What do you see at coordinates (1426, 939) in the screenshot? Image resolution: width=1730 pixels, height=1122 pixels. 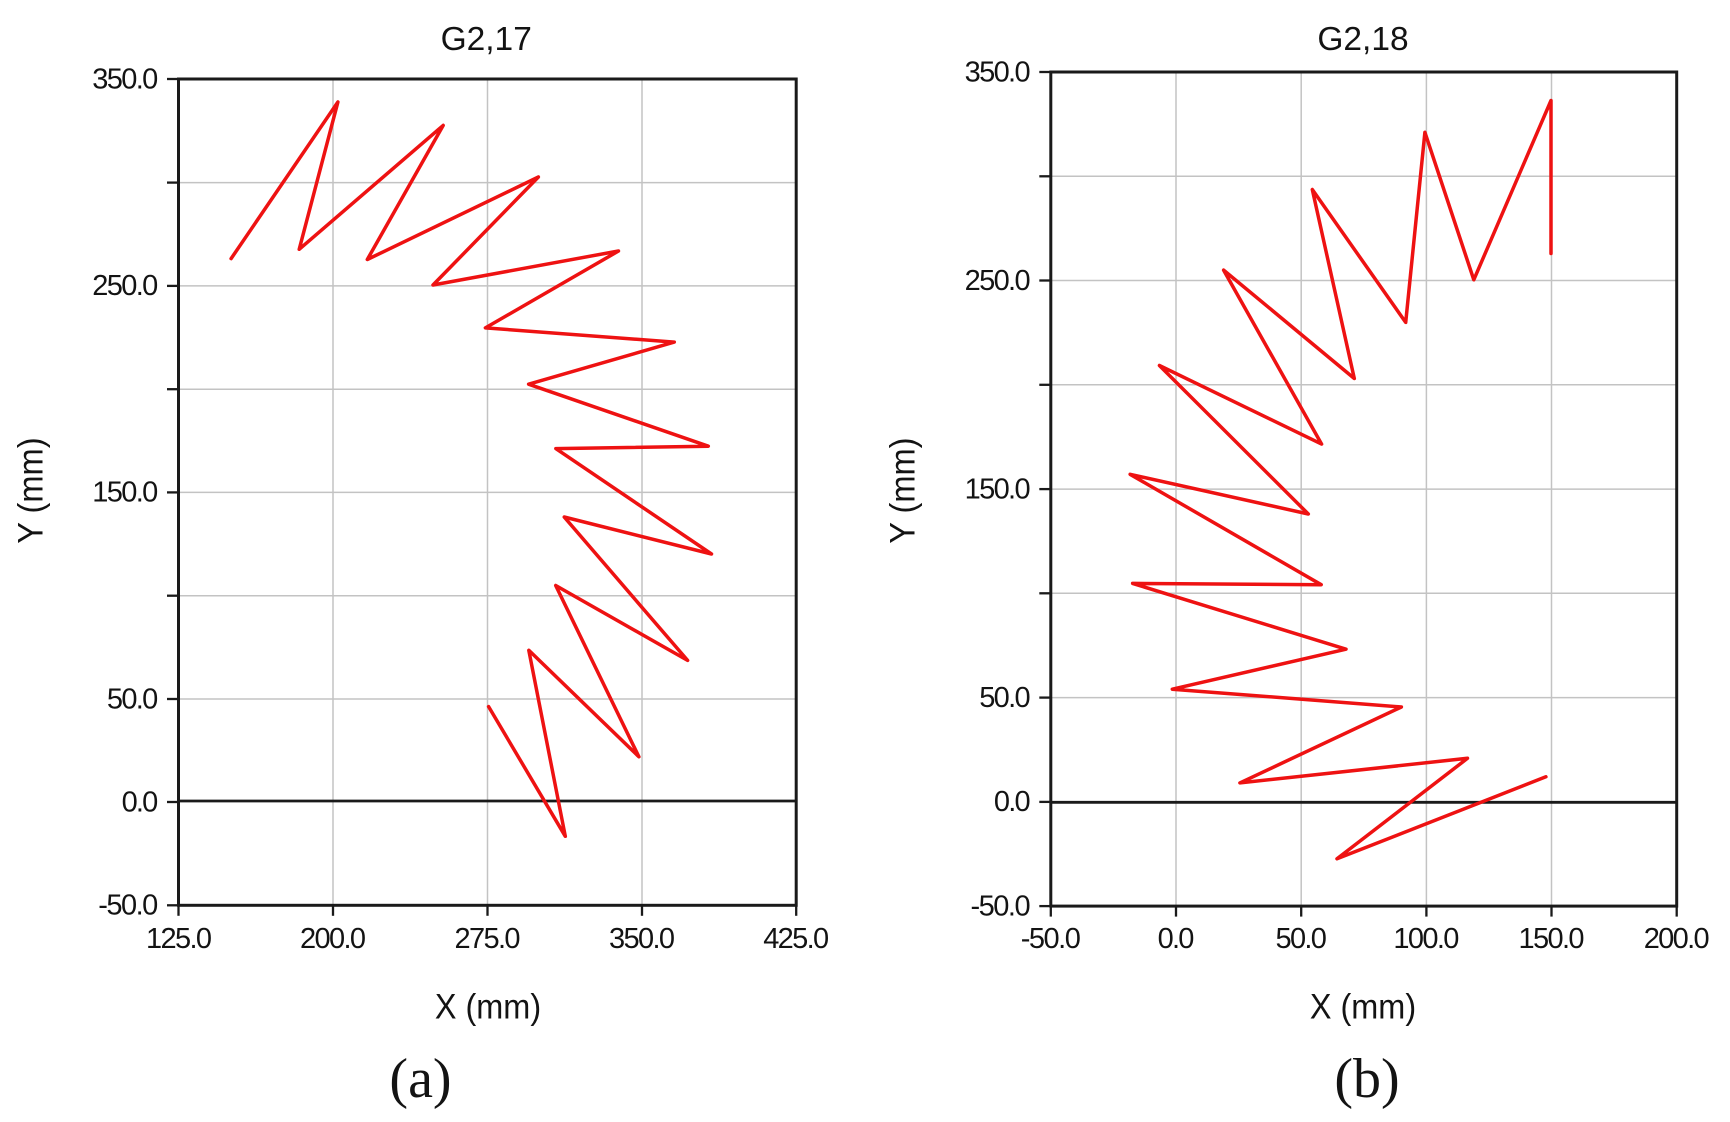 I see `svg-text: 100.0` at bounding box center [1426, 939].